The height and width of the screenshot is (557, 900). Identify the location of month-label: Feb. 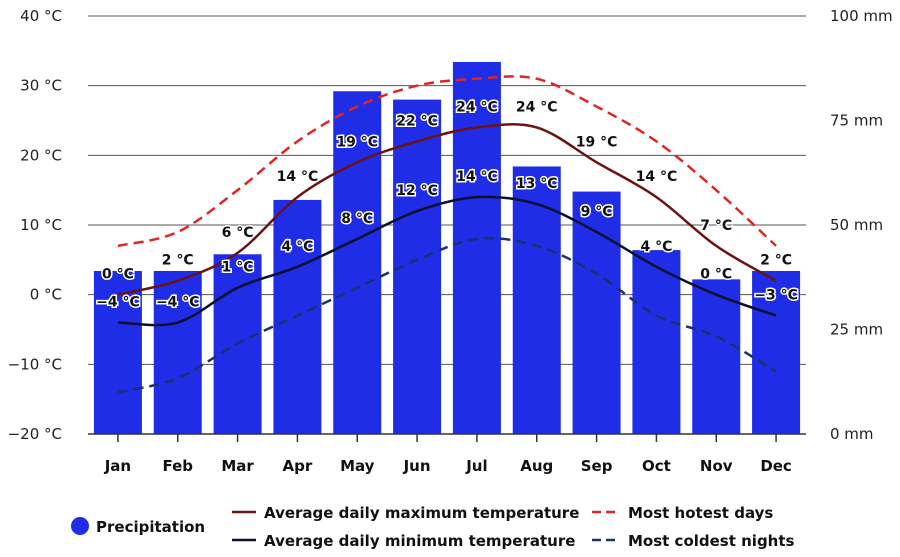
(177, 466).